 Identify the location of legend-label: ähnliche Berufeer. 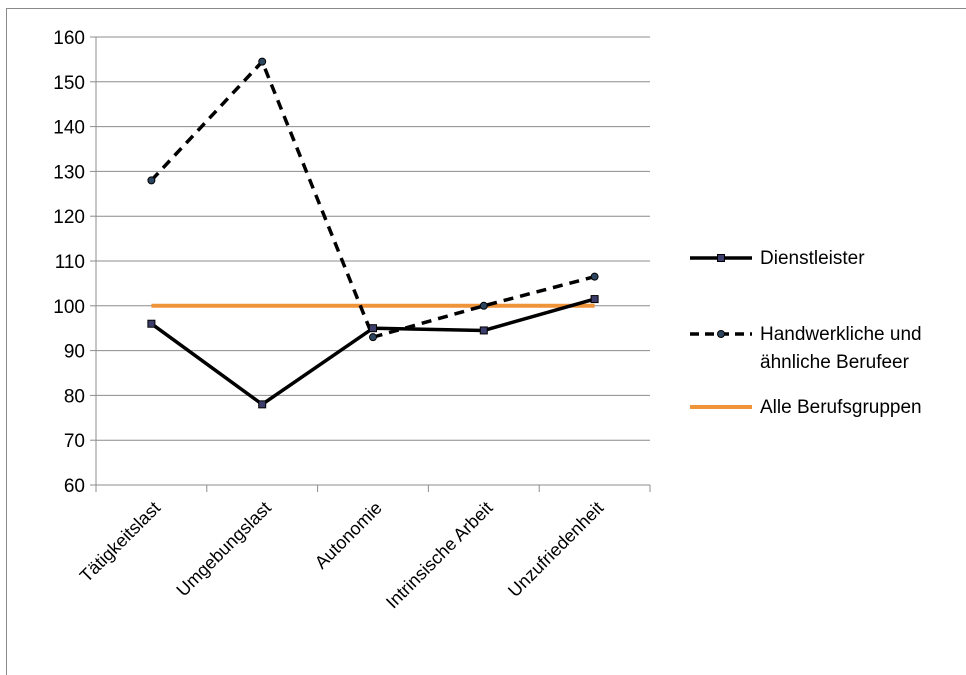
(835, 362).